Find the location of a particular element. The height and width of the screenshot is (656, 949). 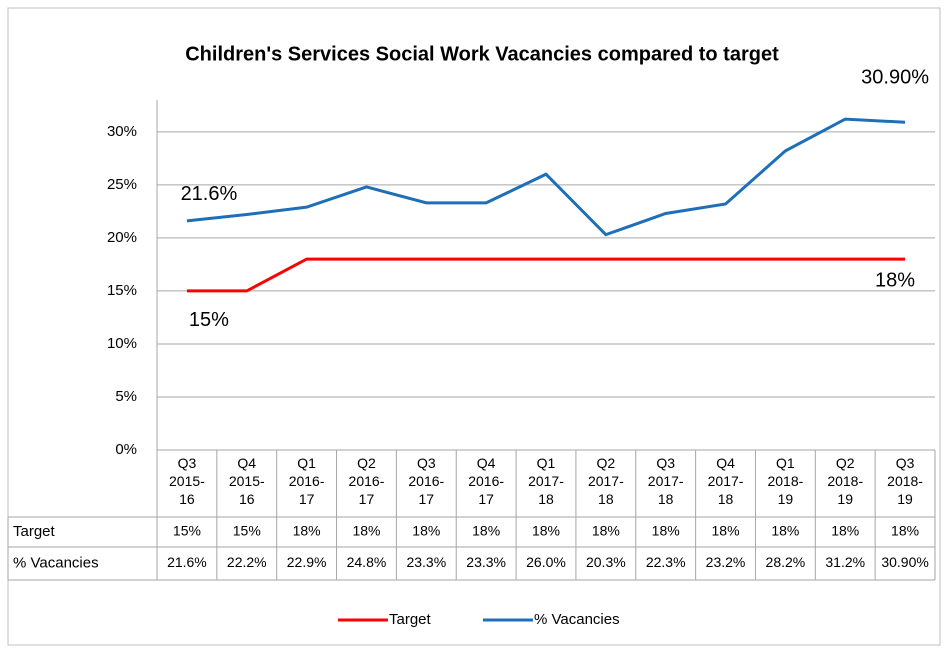

x-tick-label-box: Q1 2016-17 is located at coordinates (306, 481).